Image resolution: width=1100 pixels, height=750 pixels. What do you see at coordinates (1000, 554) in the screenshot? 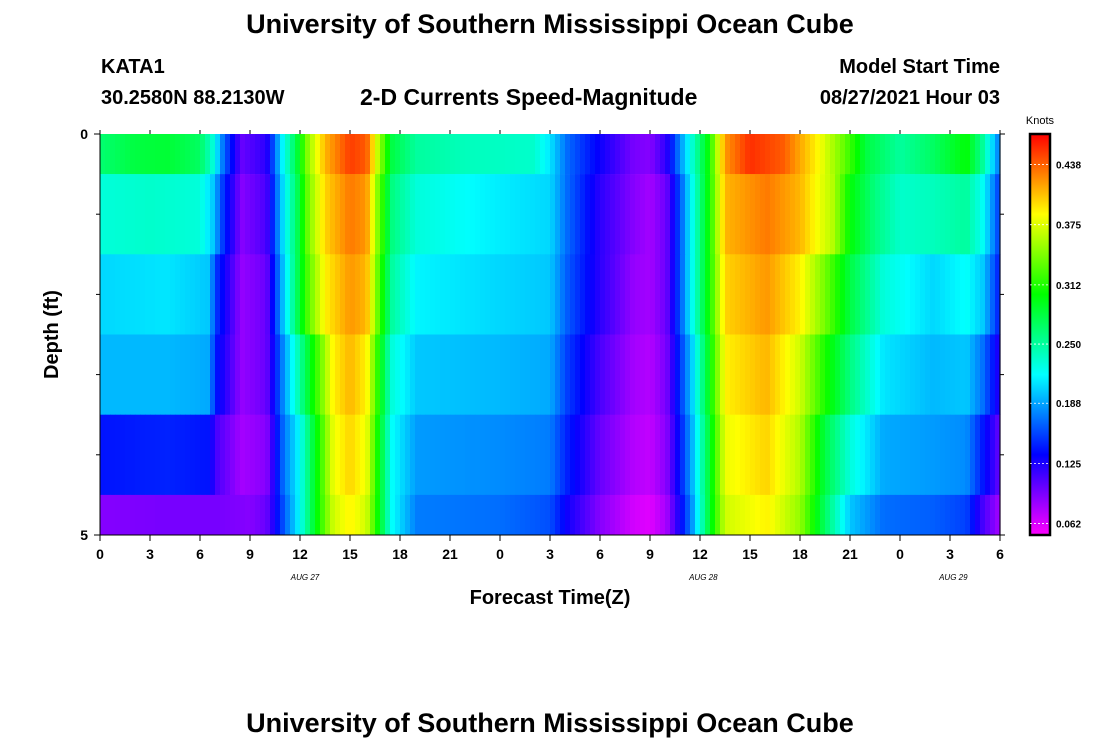
I see `x-tick-label: 6` at bounding box center [1000, 554].